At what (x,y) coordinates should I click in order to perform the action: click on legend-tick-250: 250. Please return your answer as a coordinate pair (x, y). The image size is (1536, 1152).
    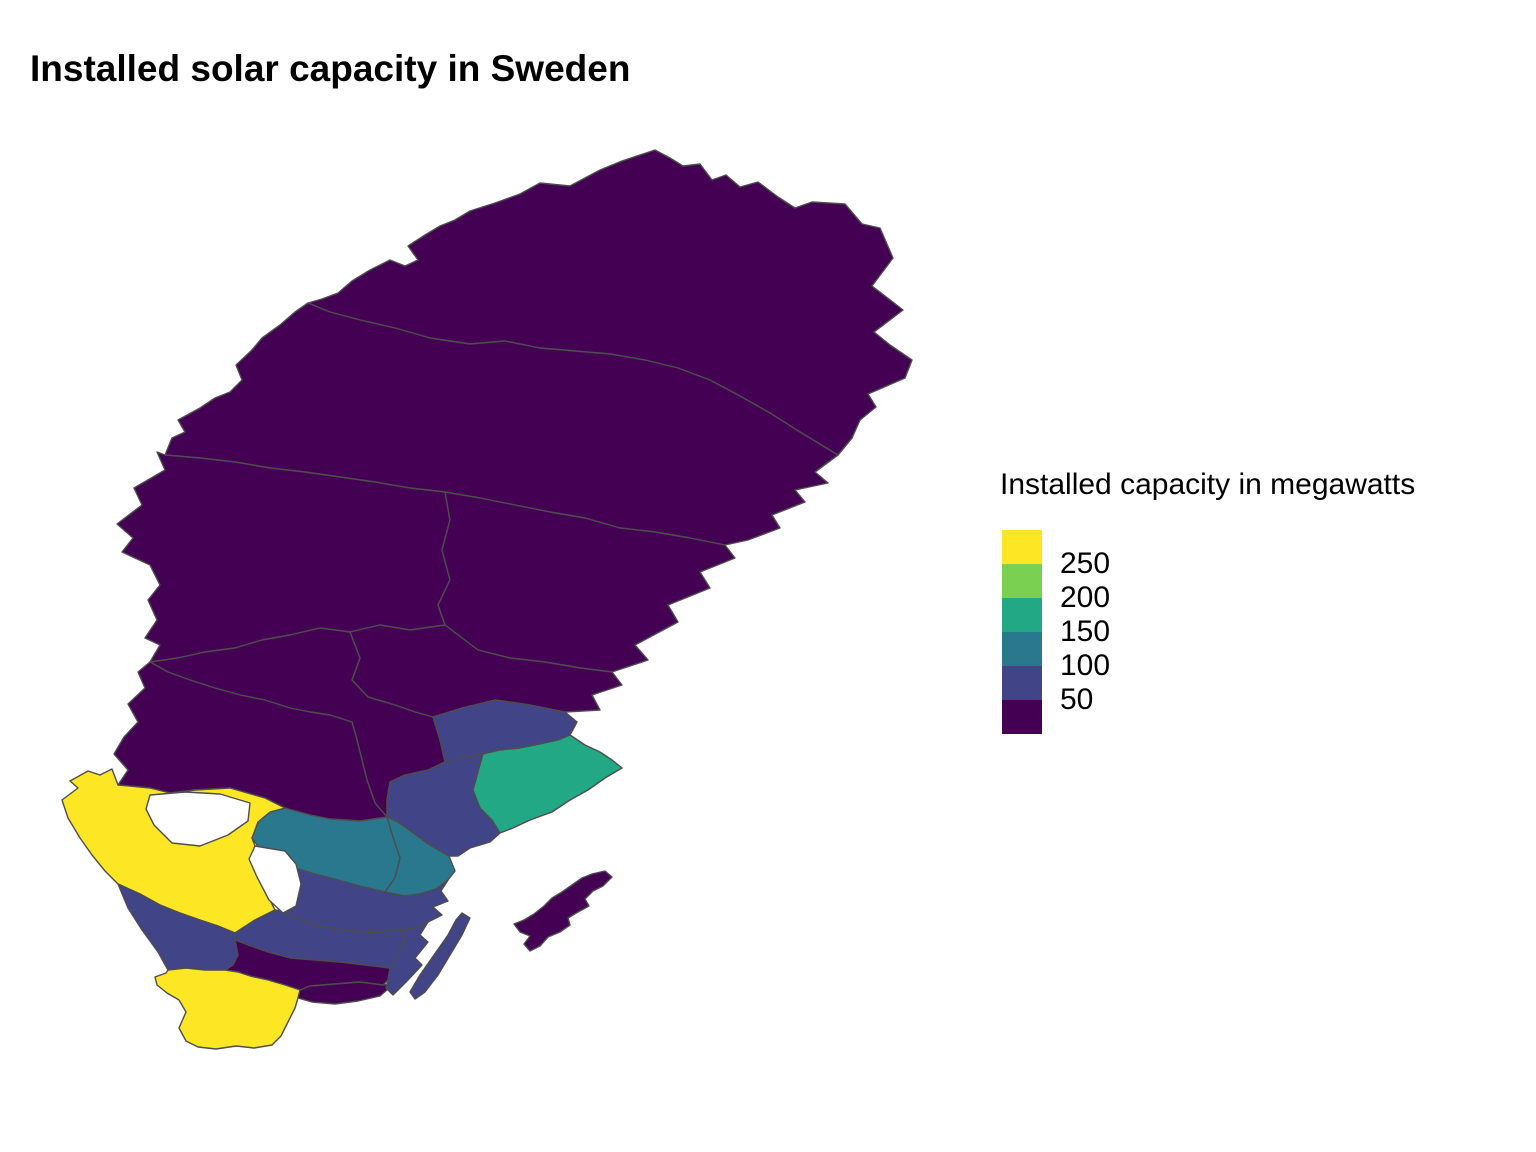
    Looking at the image, I should click on (1085, 563).